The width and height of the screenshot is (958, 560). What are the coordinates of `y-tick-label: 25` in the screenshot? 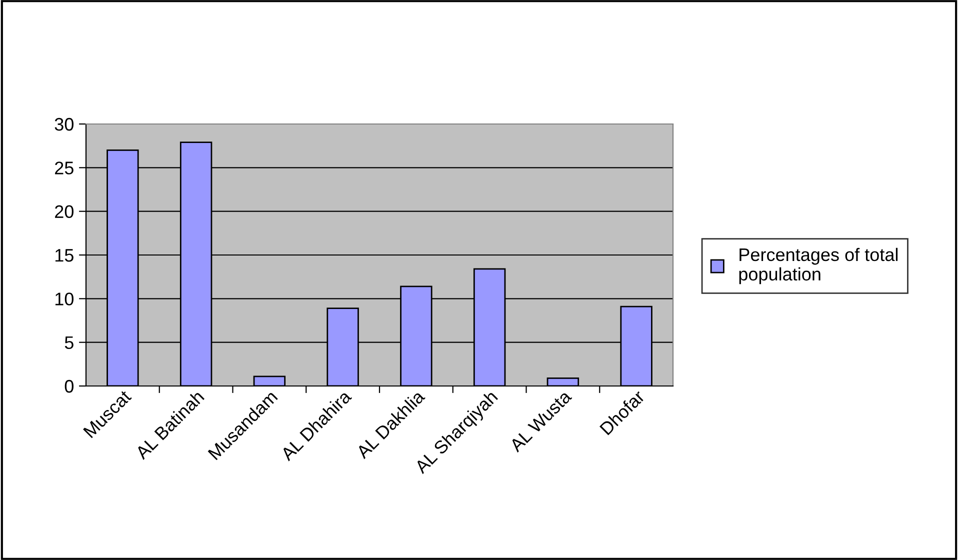 It's located at (64, 168).